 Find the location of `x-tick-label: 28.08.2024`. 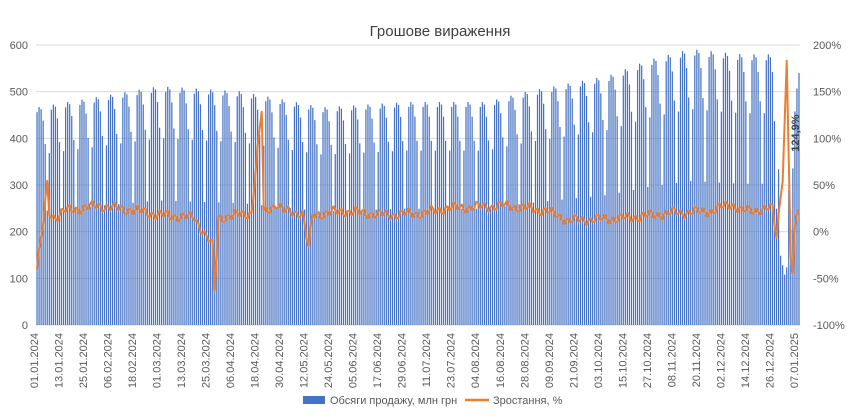

x-tick-label: 28.08.2024 is located at coordinates (525, 360).